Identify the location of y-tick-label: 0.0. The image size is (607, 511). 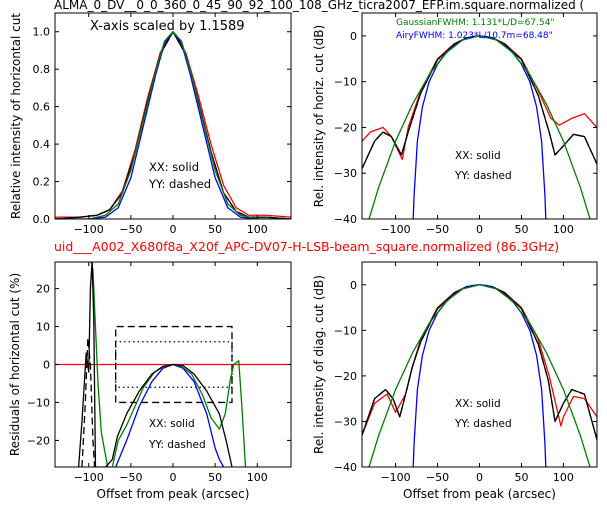
(42, 219).